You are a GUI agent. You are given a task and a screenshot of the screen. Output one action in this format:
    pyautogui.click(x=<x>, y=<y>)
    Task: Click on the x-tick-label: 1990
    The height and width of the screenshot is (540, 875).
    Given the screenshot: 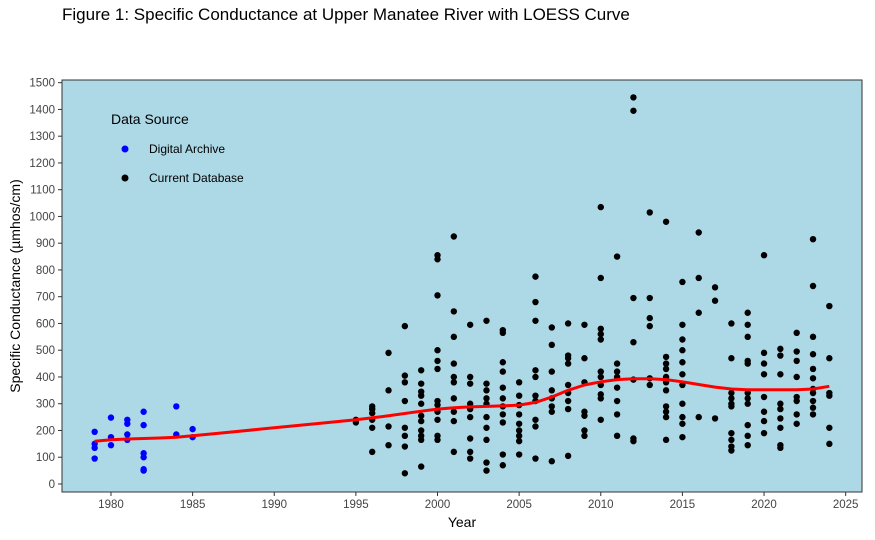 What is the action you would take?
    pyautogui.click(x=274, y=505)
    